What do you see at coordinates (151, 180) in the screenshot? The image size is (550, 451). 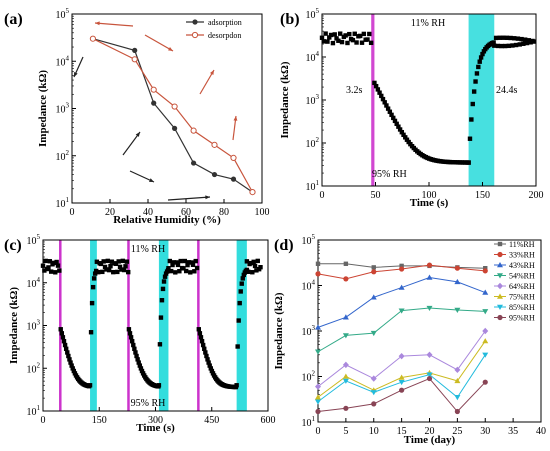 I see `arrow-black-down-right-head` at bounding box center [151, 180].